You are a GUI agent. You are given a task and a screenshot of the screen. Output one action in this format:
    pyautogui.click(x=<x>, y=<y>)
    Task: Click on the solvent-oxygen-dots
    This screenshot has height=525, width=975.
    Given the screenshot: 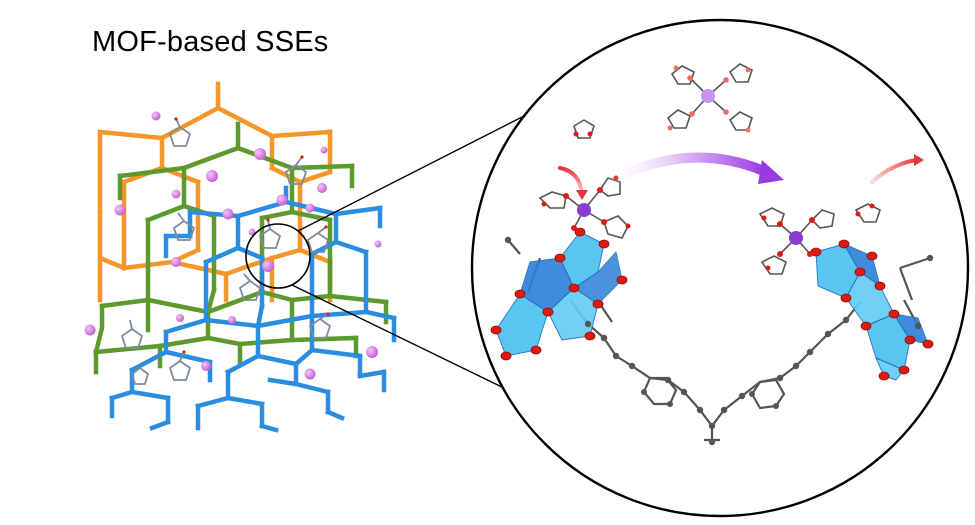 What is the action you would take?
    pyautogui.click(x=252, y=235)
    